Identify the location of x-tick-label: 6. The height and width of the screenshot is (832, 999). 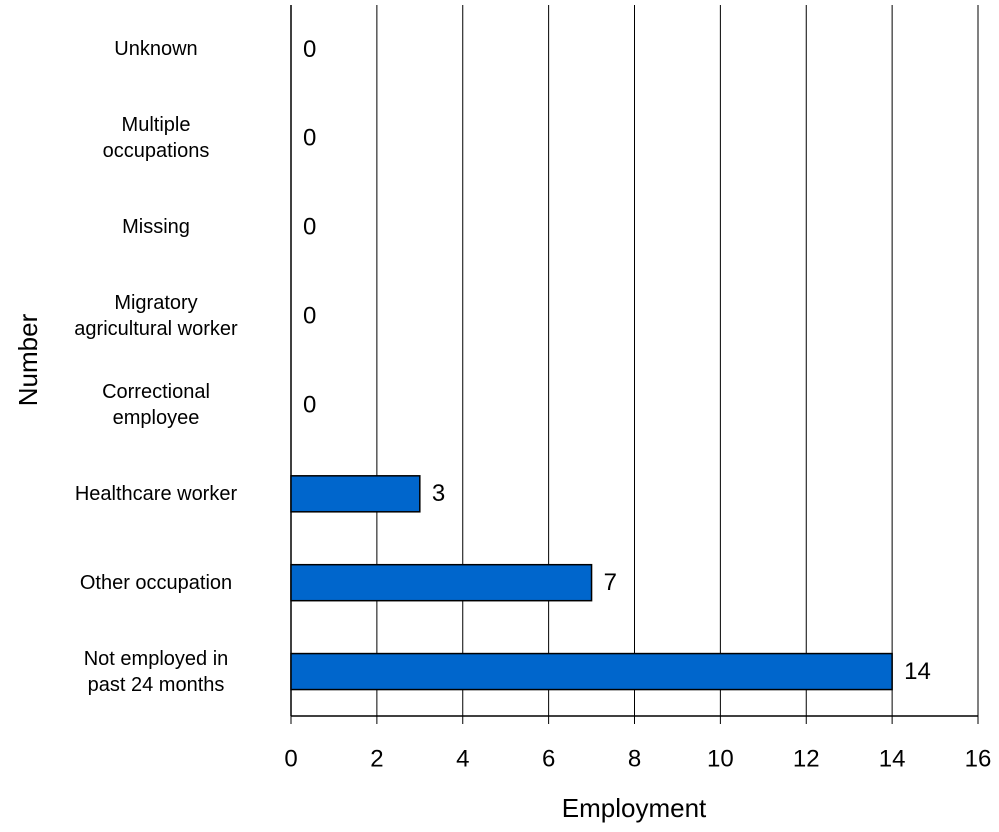
(548, 758).